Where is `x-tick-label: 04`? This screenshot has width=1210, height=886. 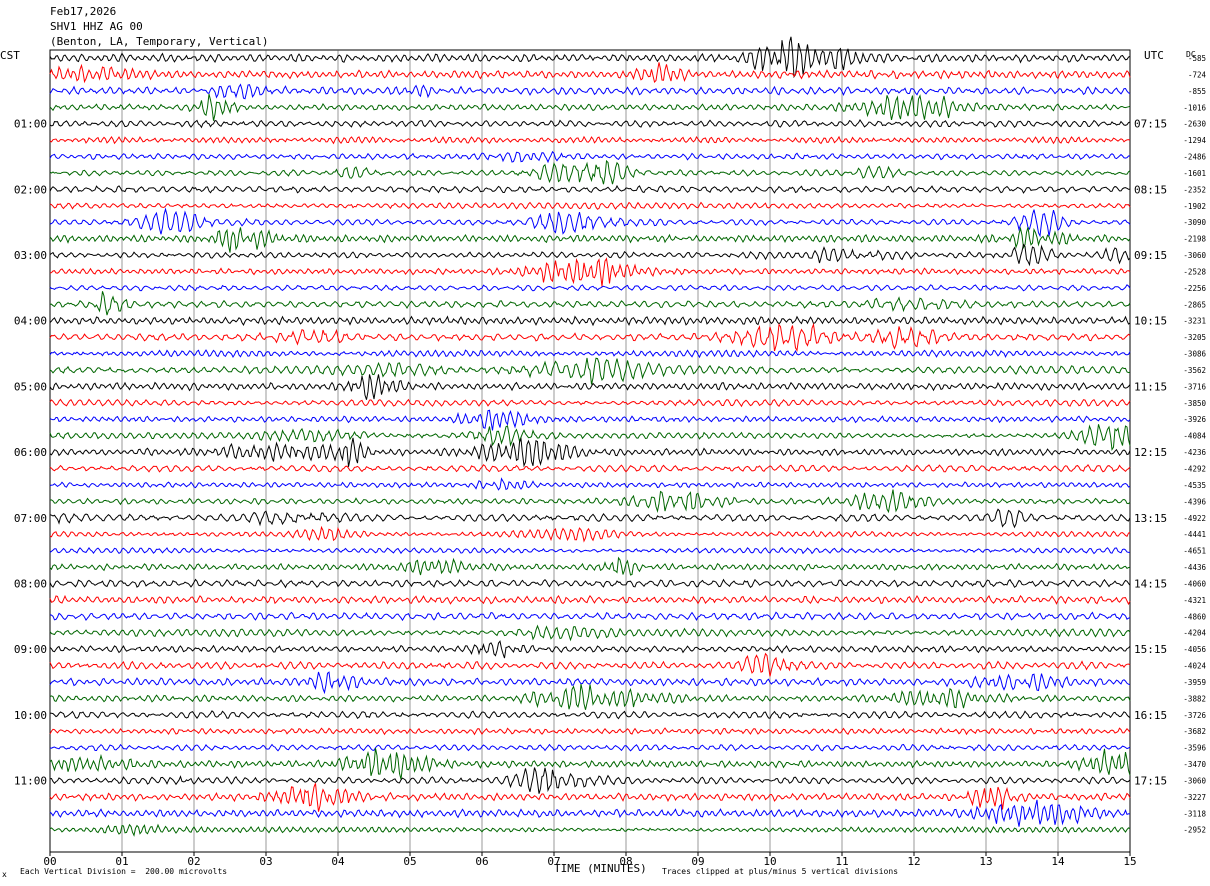
x-tick-label: 04 is located at coordinates (338, 861).